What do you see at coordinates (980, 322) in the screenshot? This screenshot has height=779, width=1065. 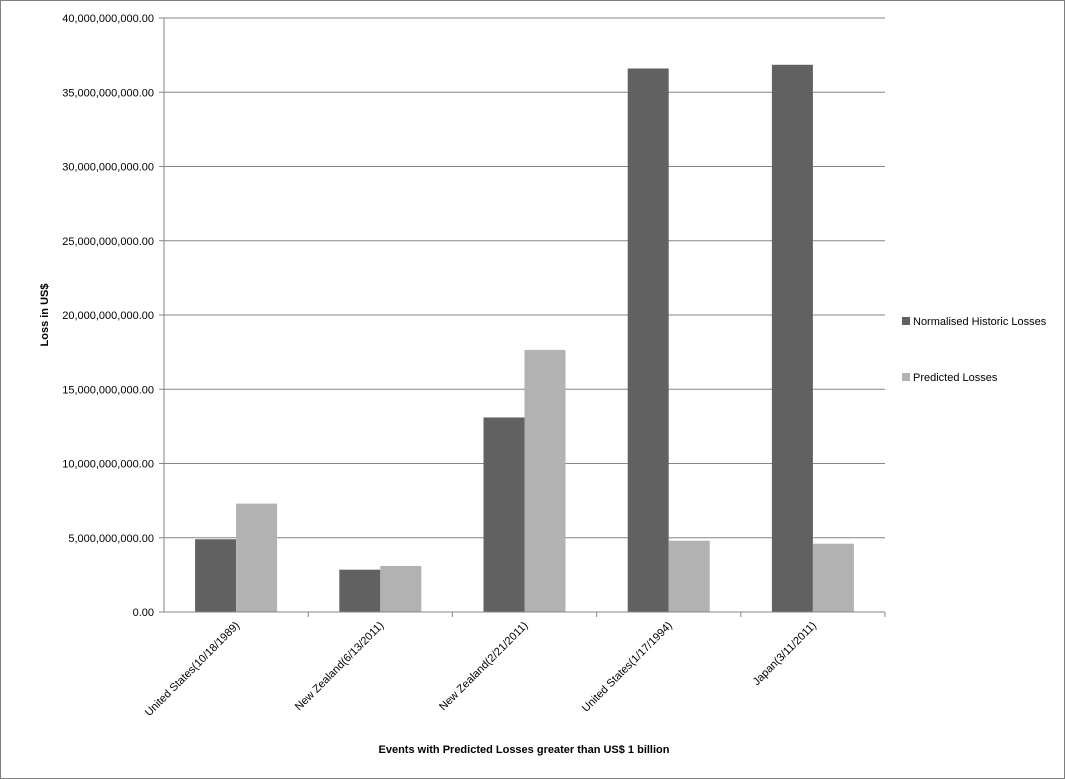 I see `legend-label-normalised: Normalised Historic Losses` at bounding box center [980, 322].